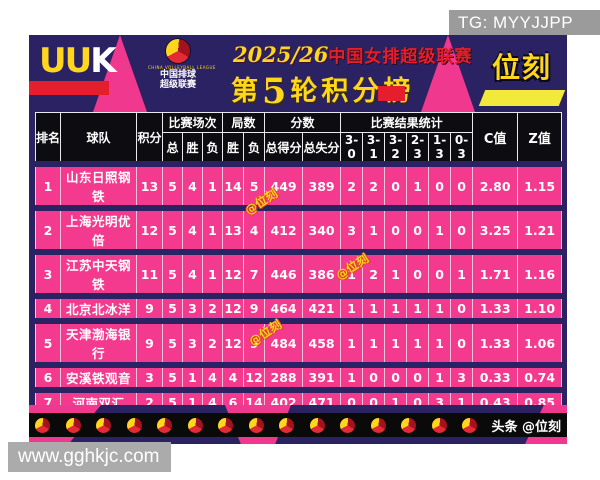  Describe the element at coordinates (284, 343) in the screenshot. I see `stat-cell: 484` at that location.